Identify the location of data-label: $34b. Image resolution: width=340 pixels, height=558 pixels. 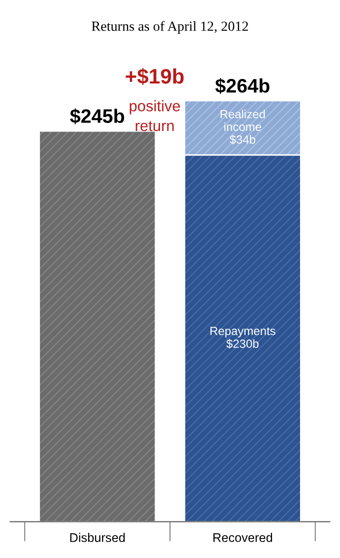
(243, 139).